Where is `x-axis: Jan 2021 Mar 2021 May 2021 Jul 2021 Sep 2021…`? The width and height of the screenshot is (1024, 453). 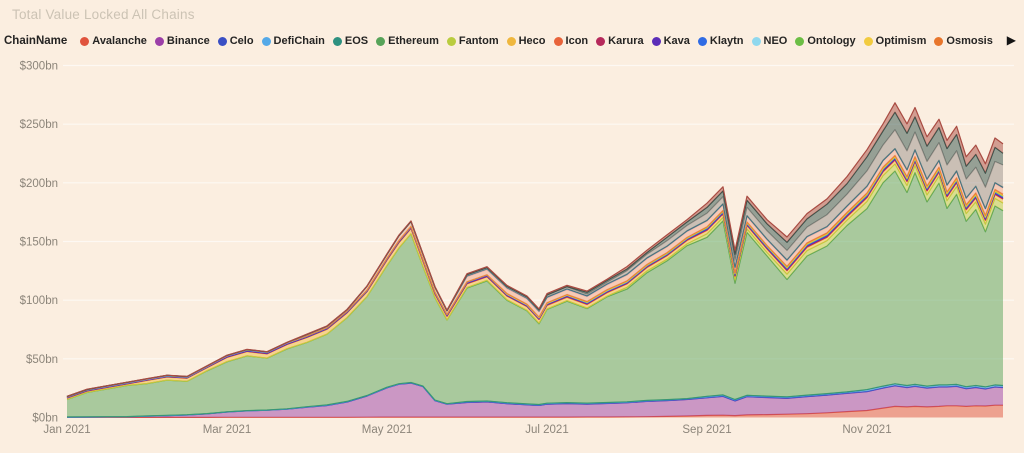 x-axis: Jan 2021 Mar 2021 May 2021 Jul 2021 Sep 2021… is located at coordinates (467, 430).